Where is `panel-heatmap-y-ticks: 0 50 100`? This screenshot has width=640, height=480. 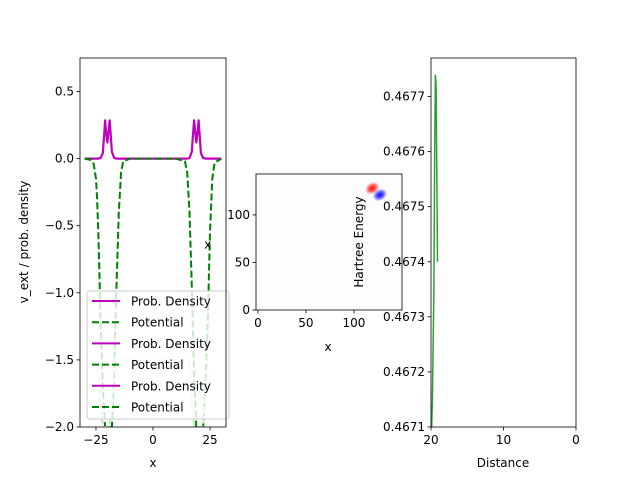
panel-heatmap-y-ticks: 0 50 100 is located at coordinates (241, 262).